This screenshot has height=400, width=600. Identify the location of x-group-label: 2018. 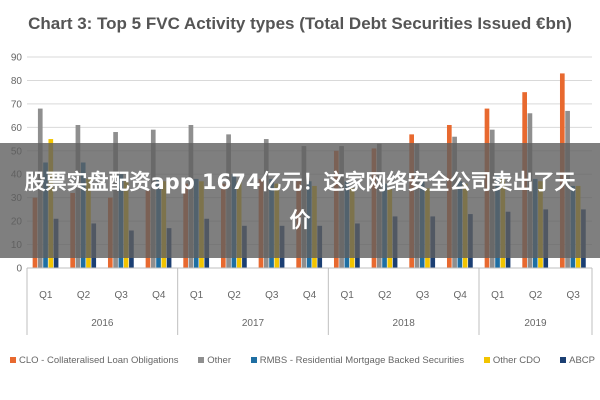
(404, 323).